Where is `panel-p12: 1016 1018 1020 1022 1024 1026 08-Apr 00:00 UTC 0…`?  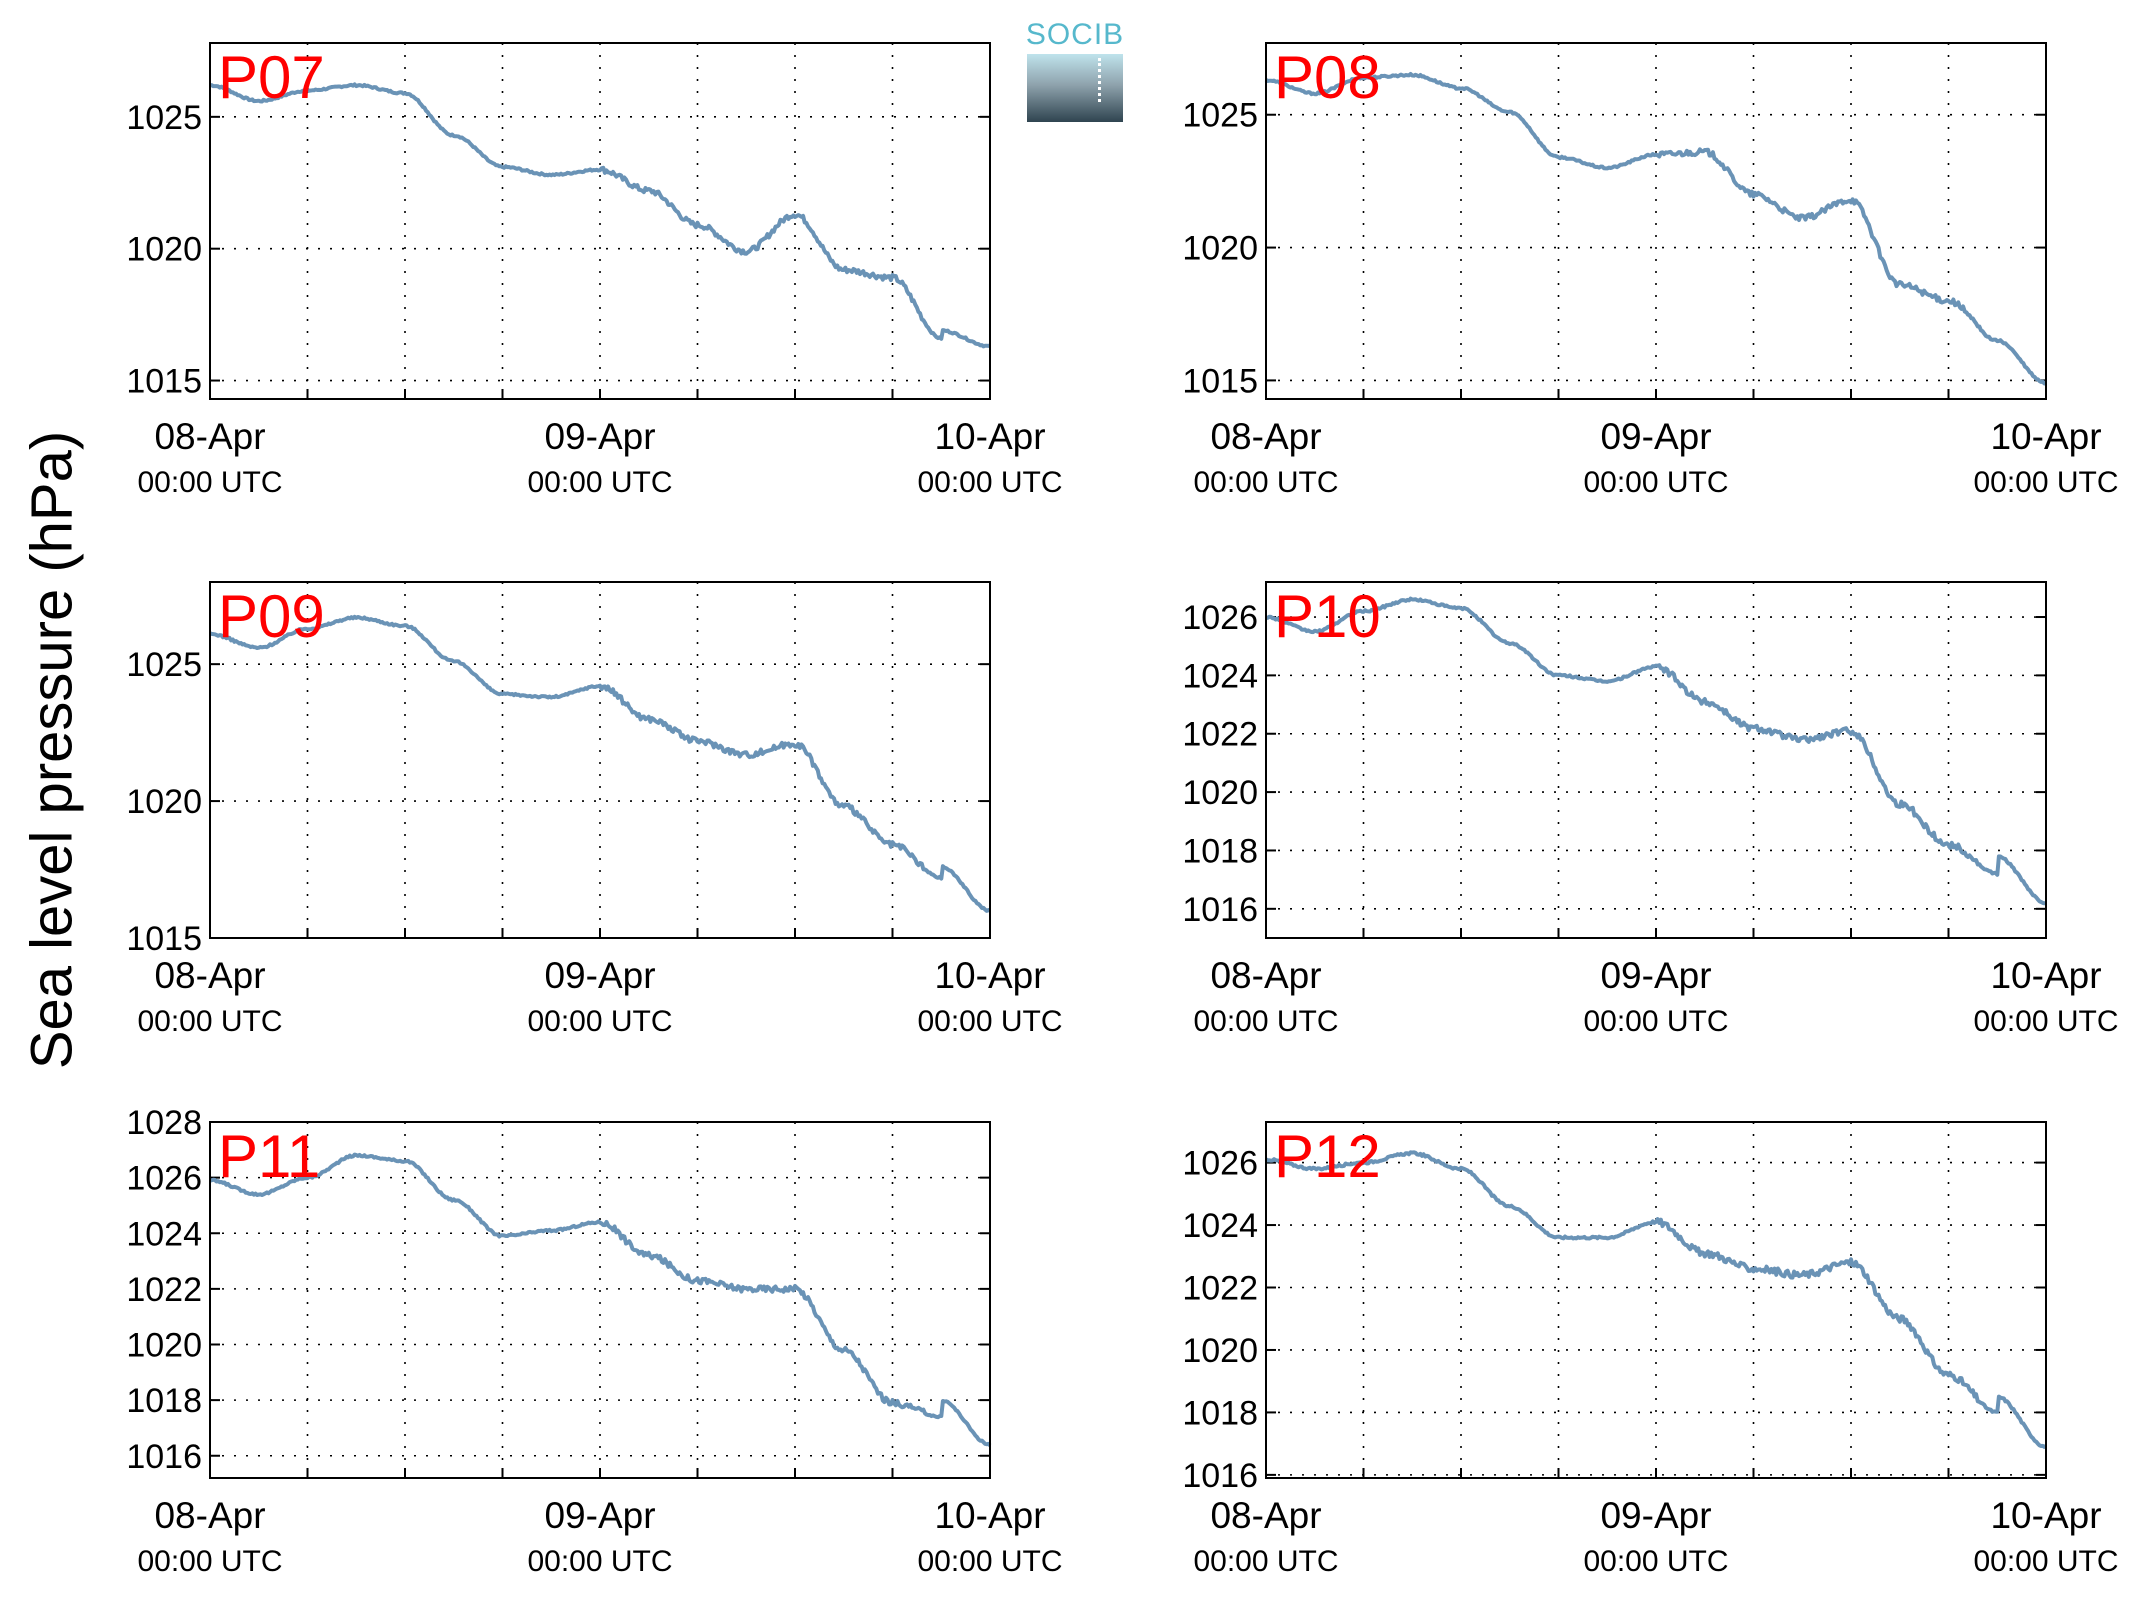
panel-p12: 1016 1018 1020 1022 1024 1026 08-Apr 00:00 UTC 0… is located at coordinates (1650, 1349).